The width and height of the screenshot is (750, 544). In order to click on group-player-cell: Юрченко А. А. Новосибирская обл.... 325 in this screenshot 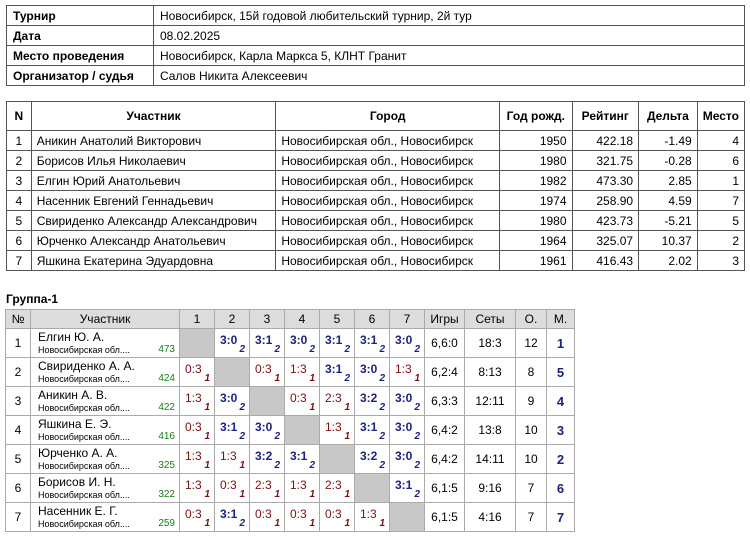, I will do `click(105, 459)`.